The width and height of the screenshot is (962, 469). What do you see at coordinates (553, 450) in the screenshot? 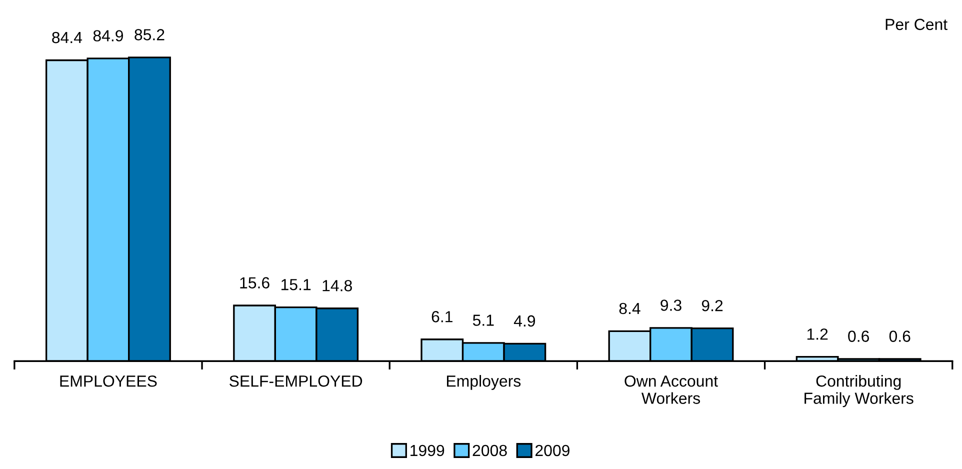
I see `legend-label: 2009` at bounding box center [553, 450].